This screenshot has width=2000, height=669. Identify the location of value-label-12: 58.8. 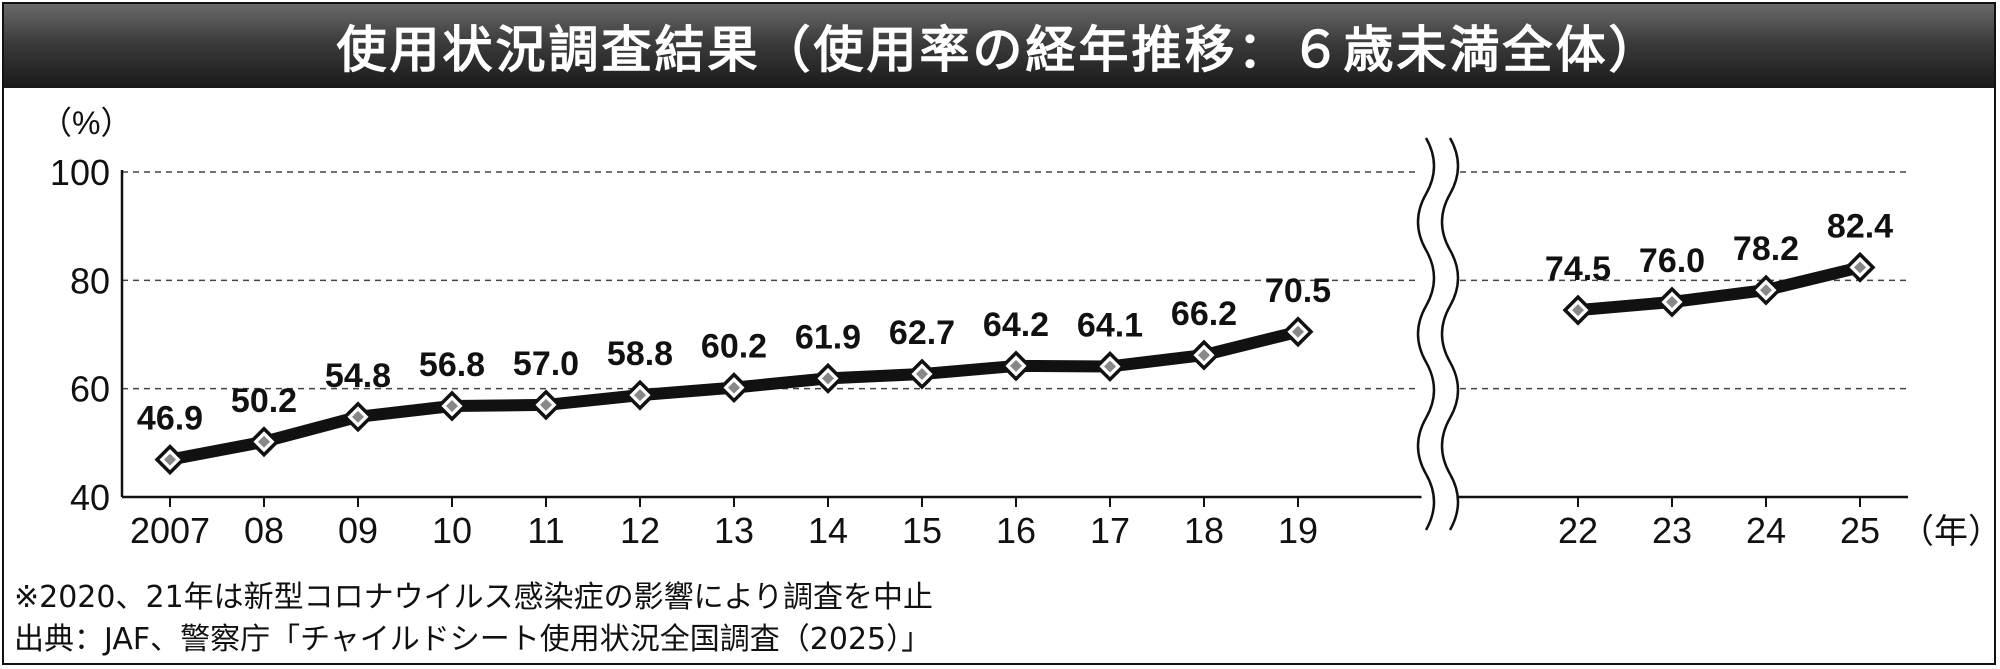
(640, 354).